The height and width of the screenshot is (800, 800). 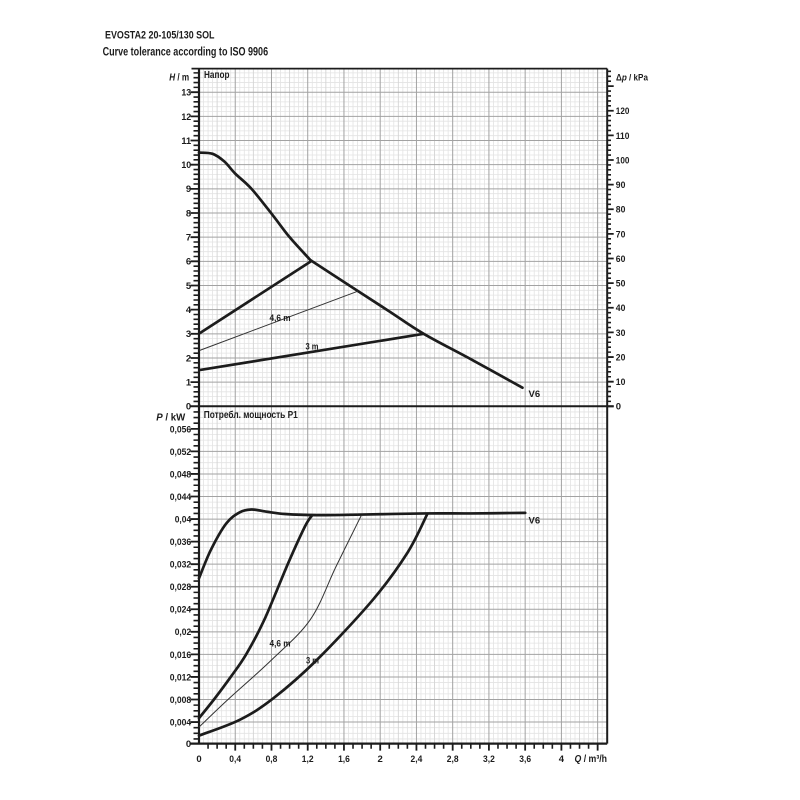 I want to click on svg-text: 0,032, so click(x=181, y=565).